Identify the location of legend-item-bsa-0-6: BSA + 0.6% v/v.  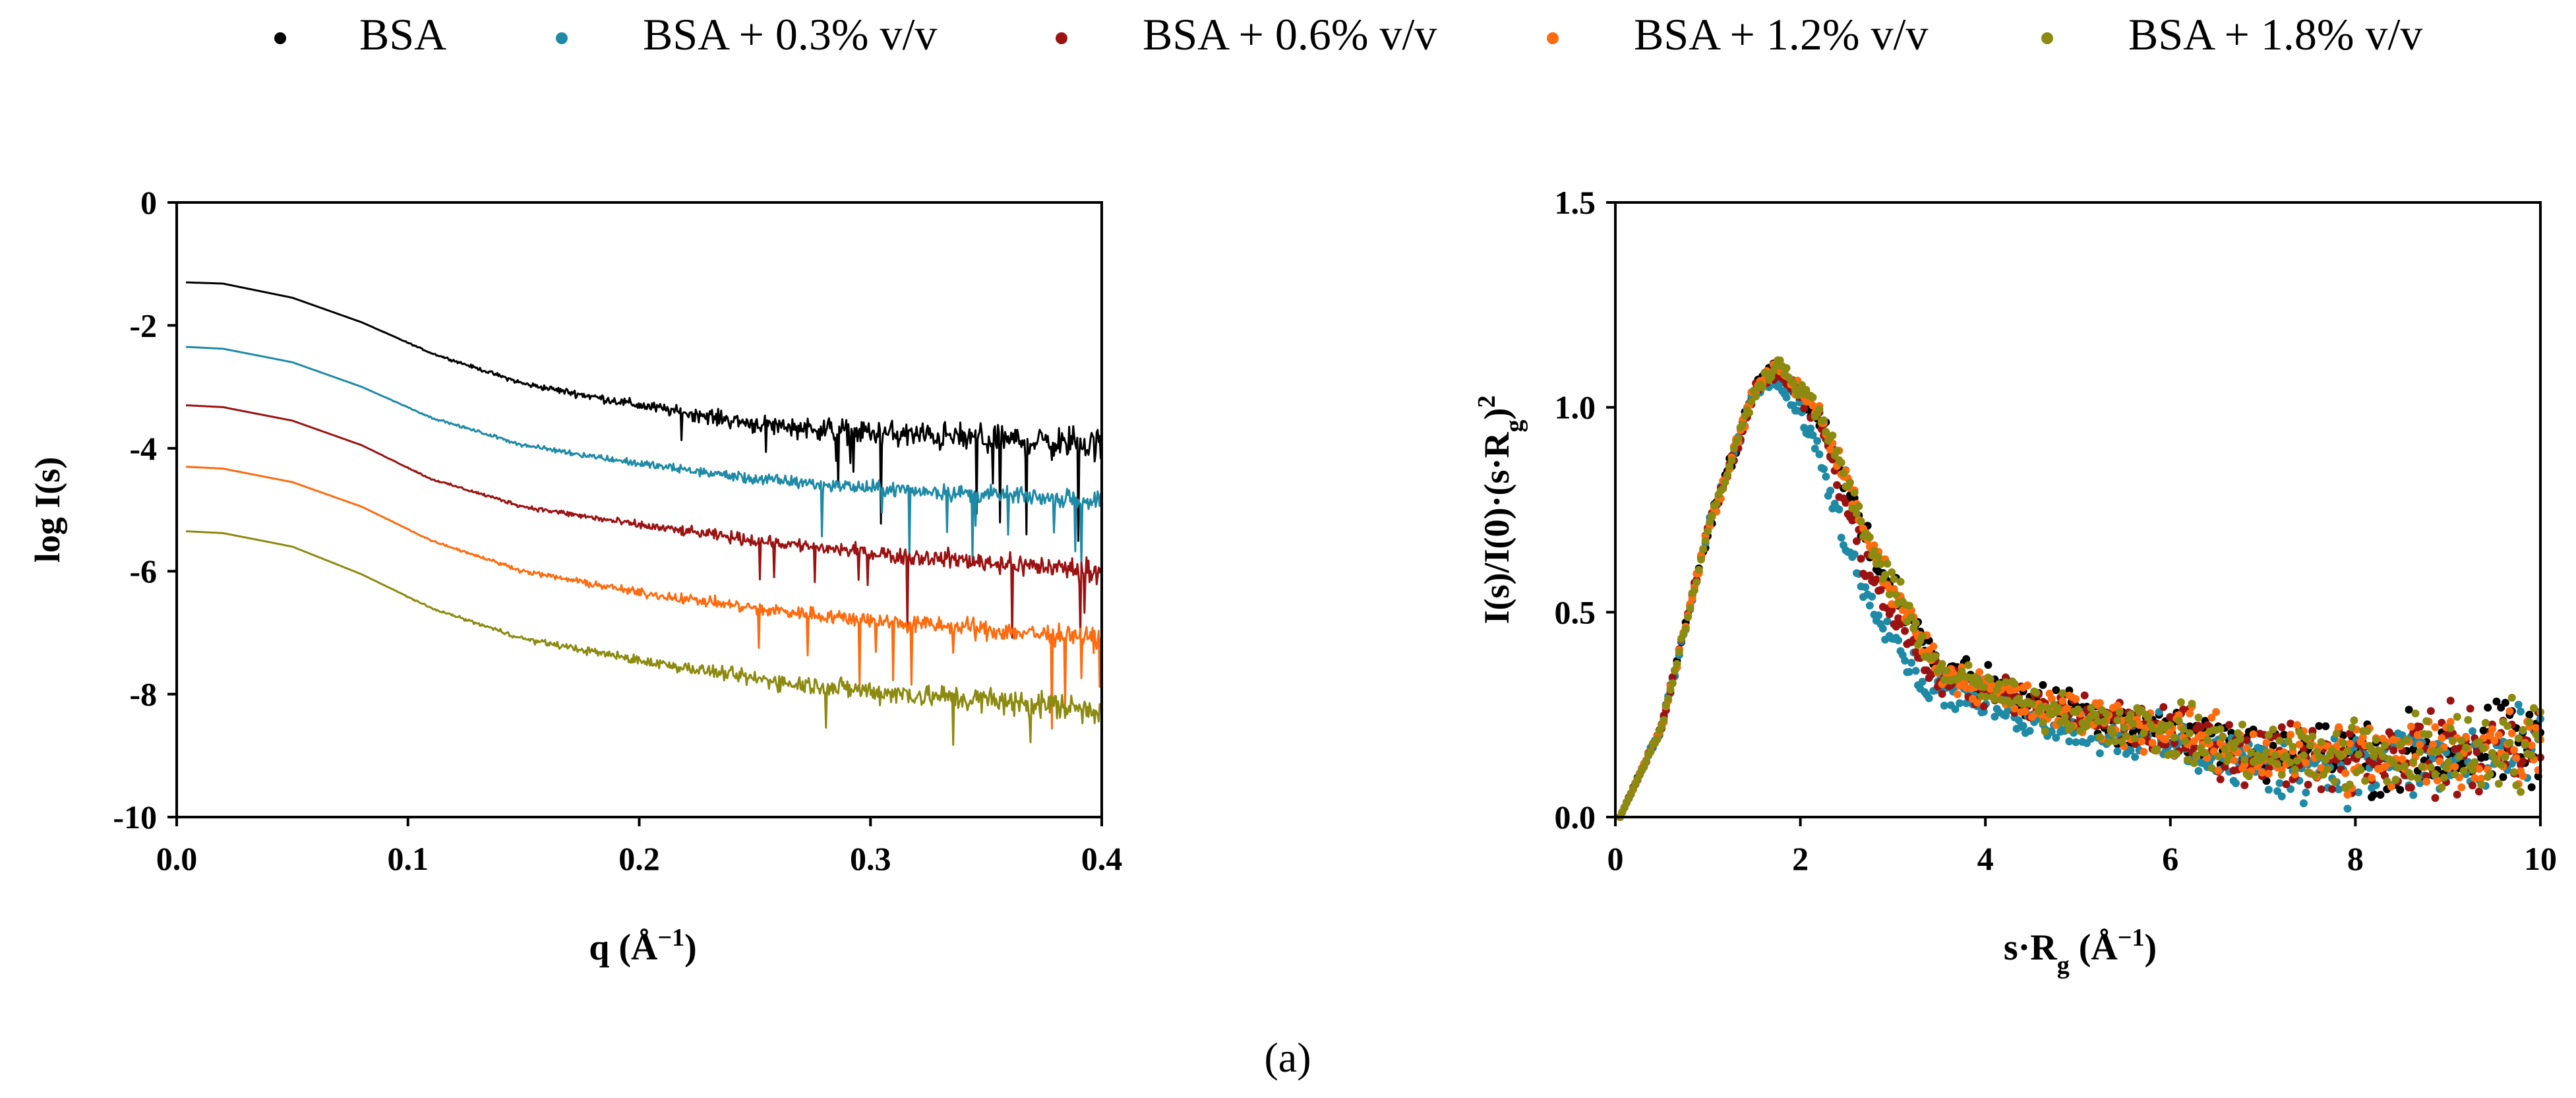
(1246, 34).